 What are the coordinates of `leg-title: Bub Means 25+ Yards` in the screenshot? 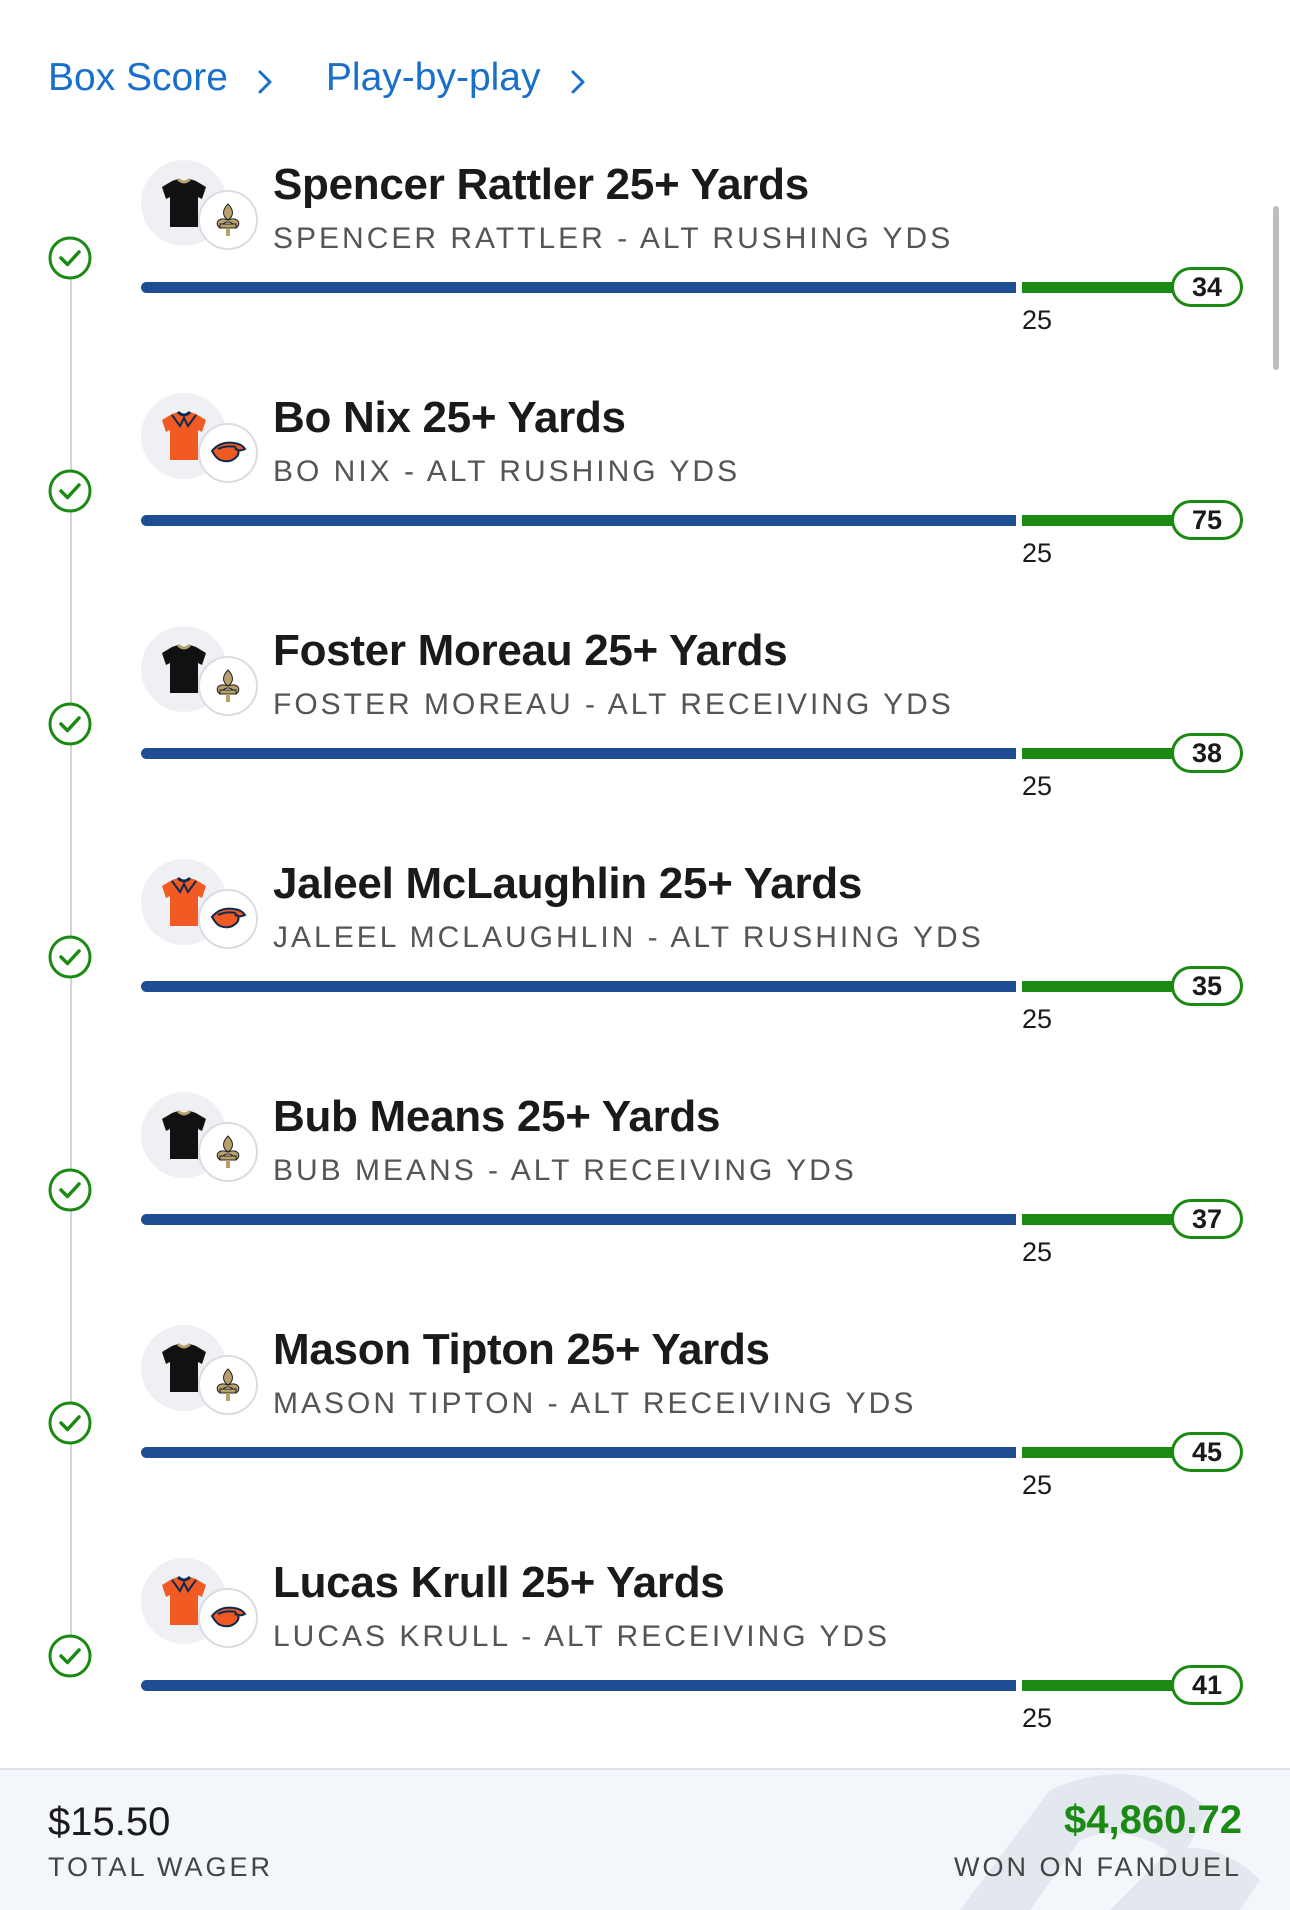 It's located at (497, 1116).